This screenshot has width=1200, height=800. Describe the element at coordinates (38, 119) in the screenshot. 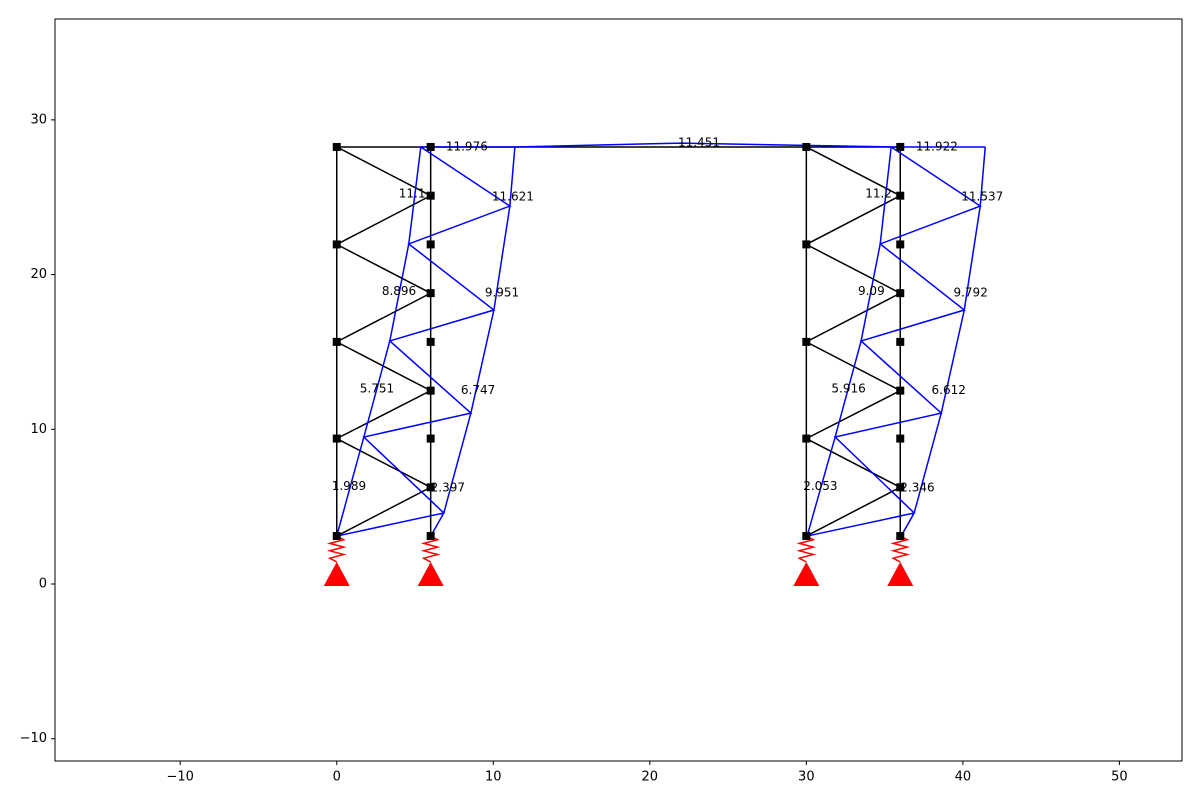

I see `y-tick-label: 30` at that location.